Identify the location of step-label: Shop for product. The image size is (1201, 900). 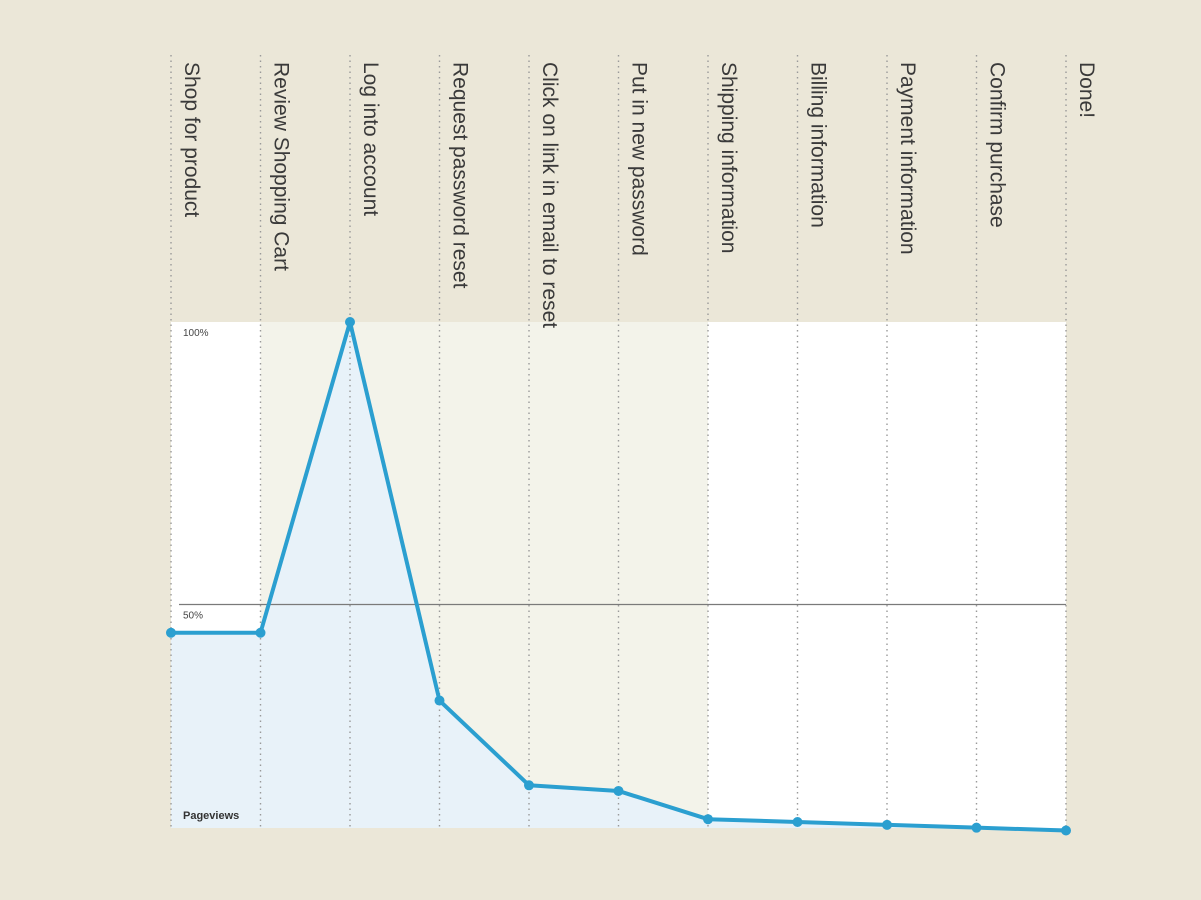
(191, 139).